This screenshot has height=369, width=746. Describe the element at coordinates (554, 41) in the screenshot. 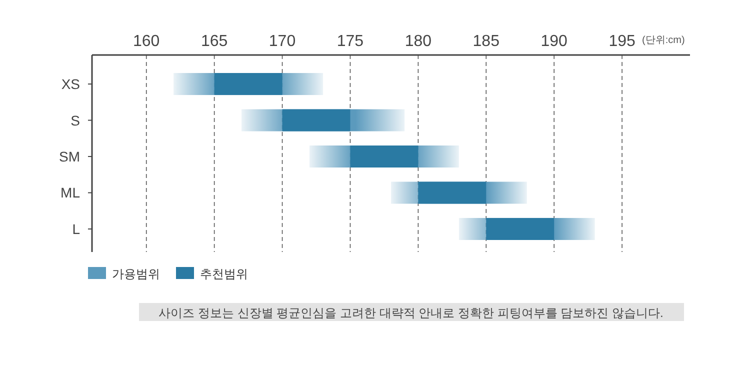

I see `x-tick-label: 190` at that location.